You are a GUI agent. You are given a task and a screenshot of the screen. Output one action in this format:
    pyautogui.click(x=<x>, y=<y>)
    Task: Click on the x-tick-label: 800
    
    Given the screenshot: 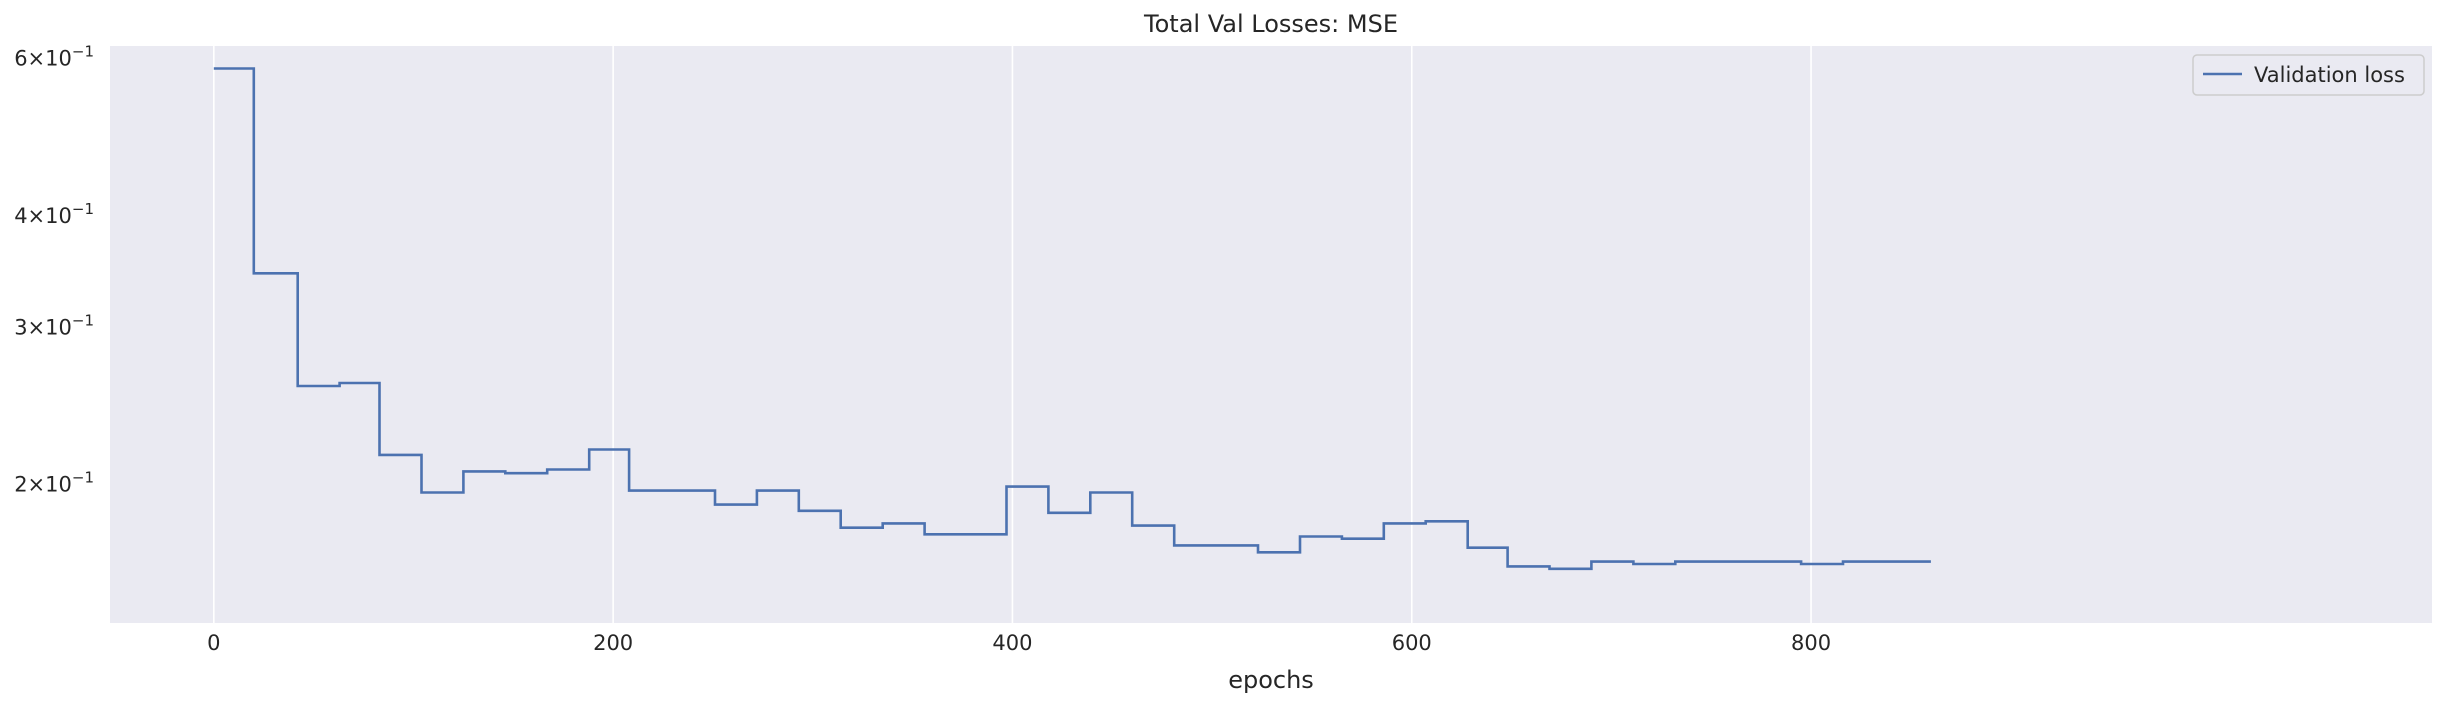 What is the action you would take?
    pyautogui.click(x=1811, y=643)
    